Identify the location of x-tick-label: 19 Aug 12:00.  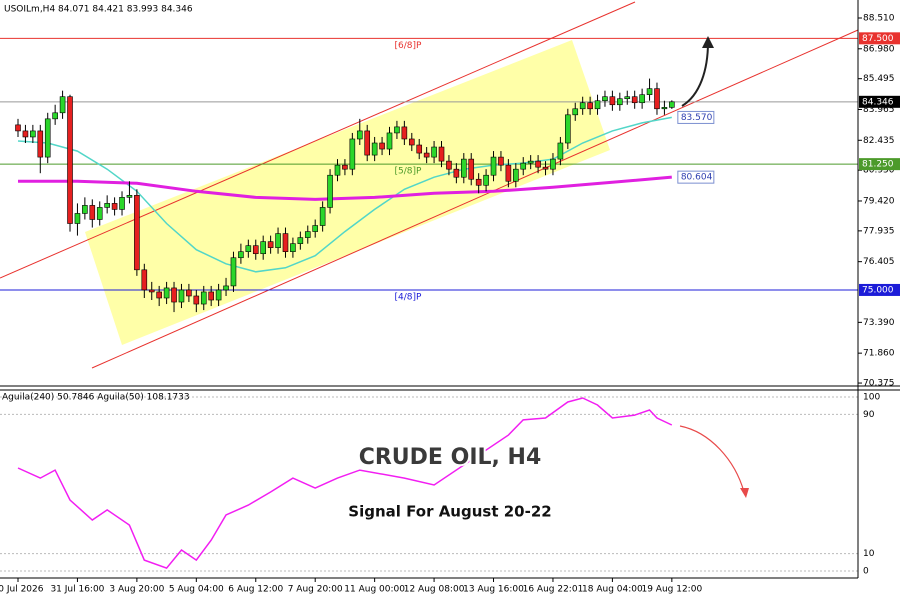
(671, 590).